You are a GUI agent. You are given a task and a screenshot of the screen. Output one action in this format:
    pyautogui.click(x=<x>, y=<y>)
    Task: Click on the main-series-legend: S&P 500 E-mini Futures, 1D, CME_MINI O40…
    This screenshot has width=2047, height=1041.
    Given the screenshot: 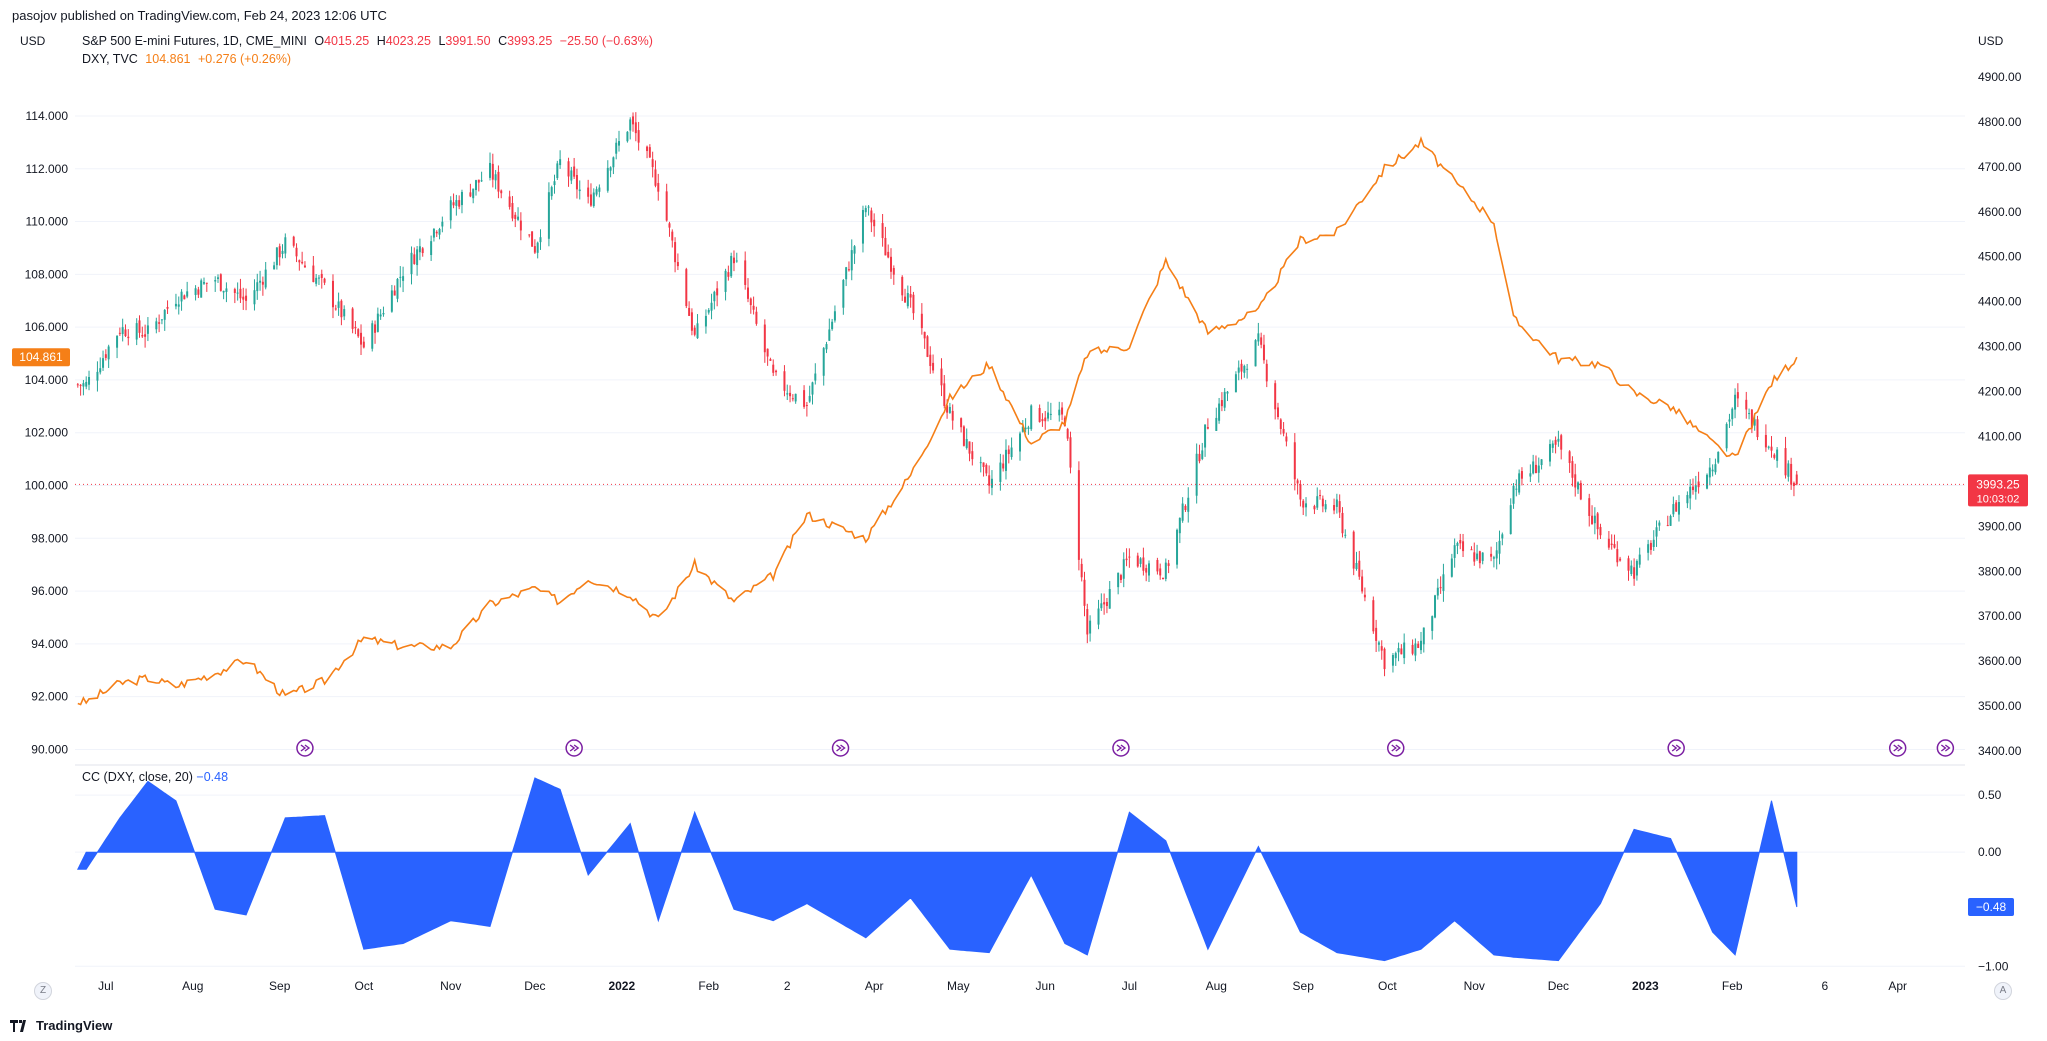 What is the action you would take?
    pyautogui.click(x=369, y=41)
    